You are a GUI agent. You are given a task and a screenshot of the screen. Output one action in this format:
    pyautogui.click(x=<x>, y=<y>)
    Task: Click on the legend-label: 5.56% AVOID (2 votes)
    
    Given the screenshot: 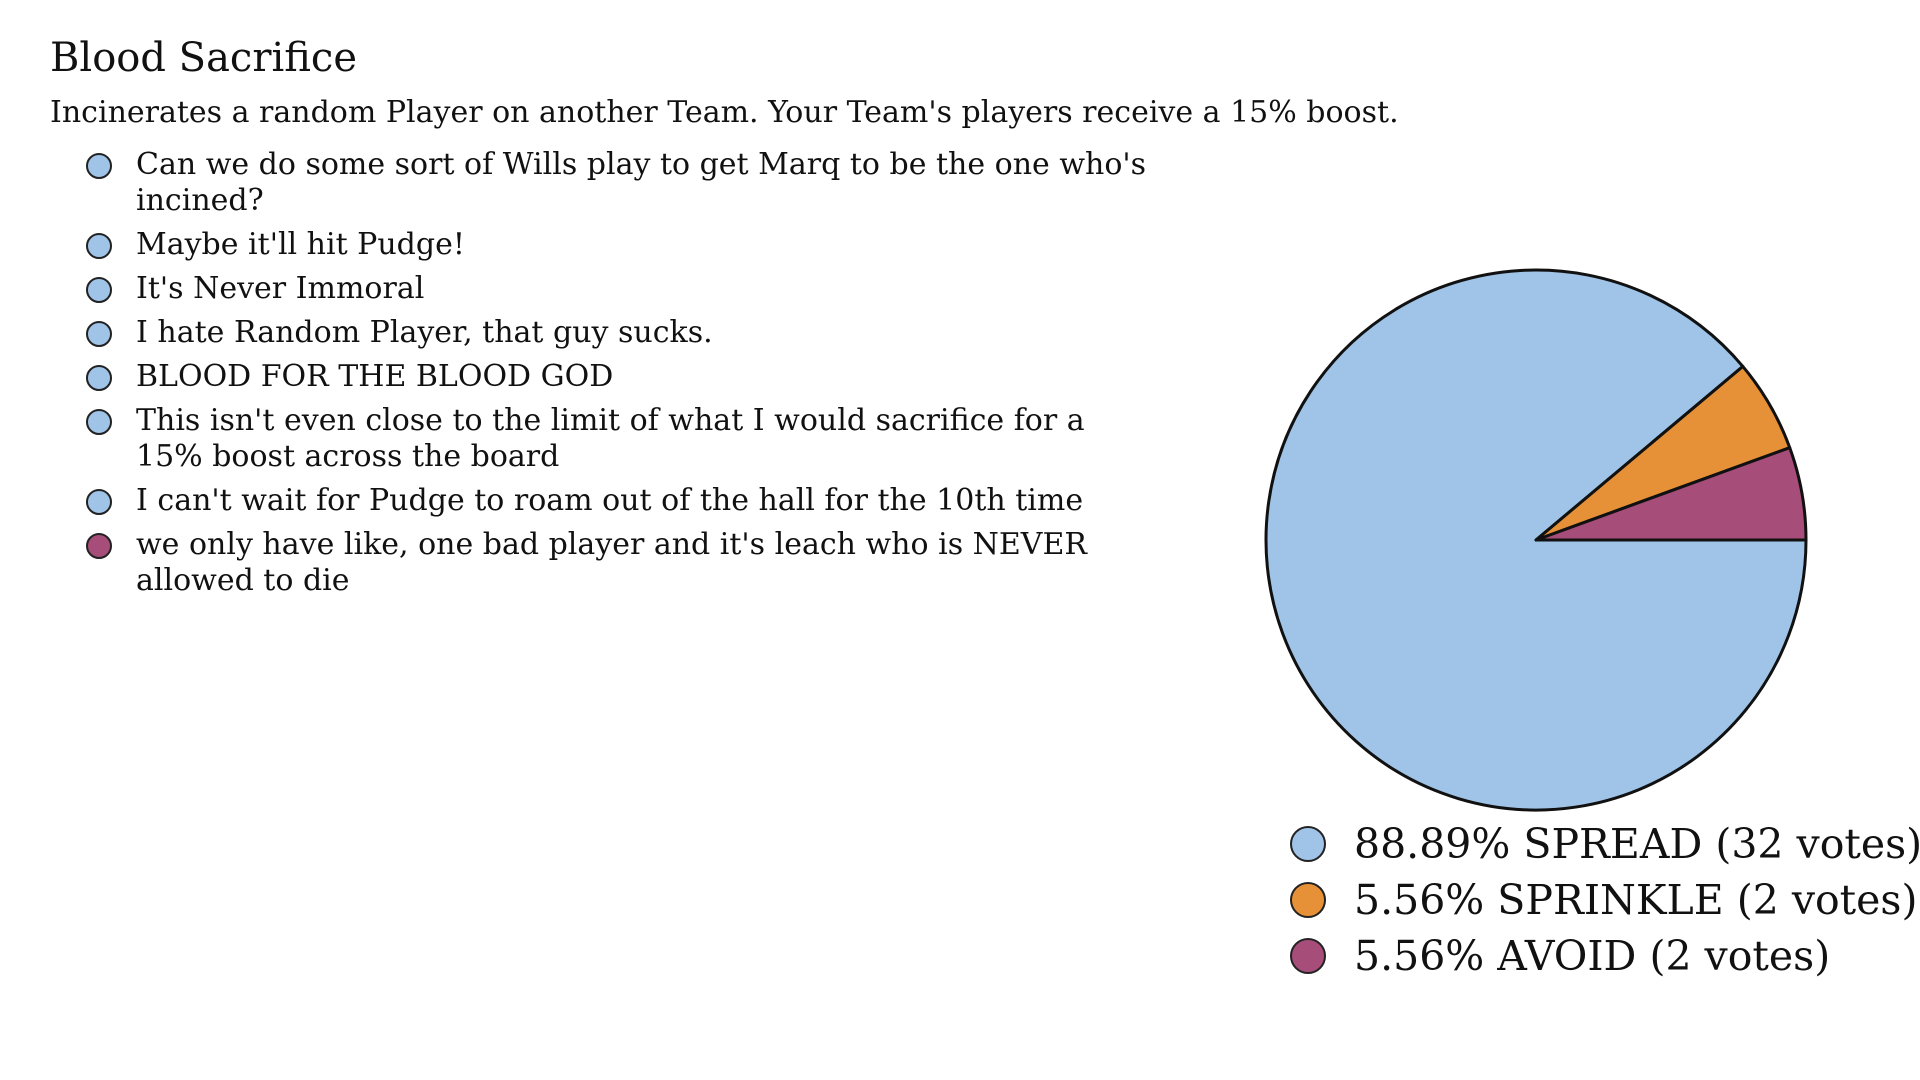 What is the action you would take?
    pyautogui.click(x=1592, y=956)
    